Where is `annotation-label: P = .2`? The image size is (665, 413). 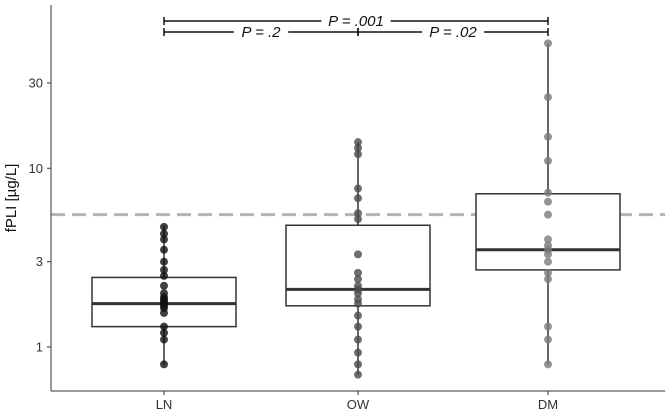 annotation-label: P = .2 is located at coordinates (261, 32).